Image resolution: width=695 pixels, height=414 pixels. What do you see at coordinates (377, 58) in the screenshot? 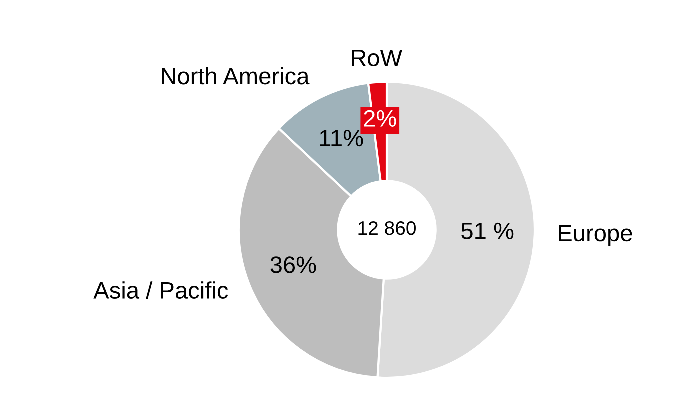
I see `slice-label: RoW` at bounding box center [377, 58].